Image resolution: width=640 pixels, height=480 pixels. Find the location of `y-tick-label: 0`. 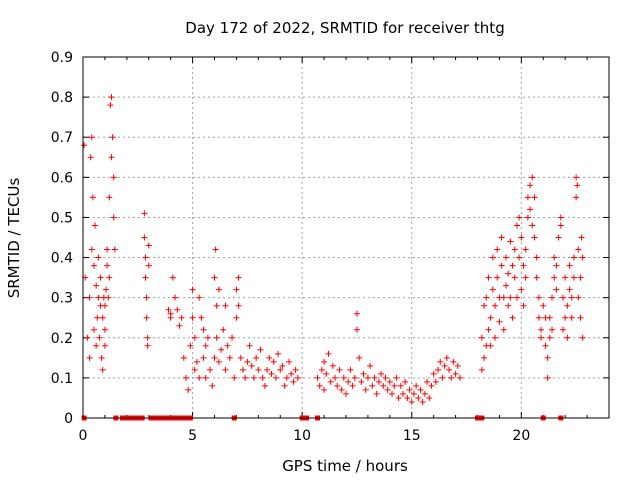

y-tick-label: 0 is located at coordinates (68, 419).